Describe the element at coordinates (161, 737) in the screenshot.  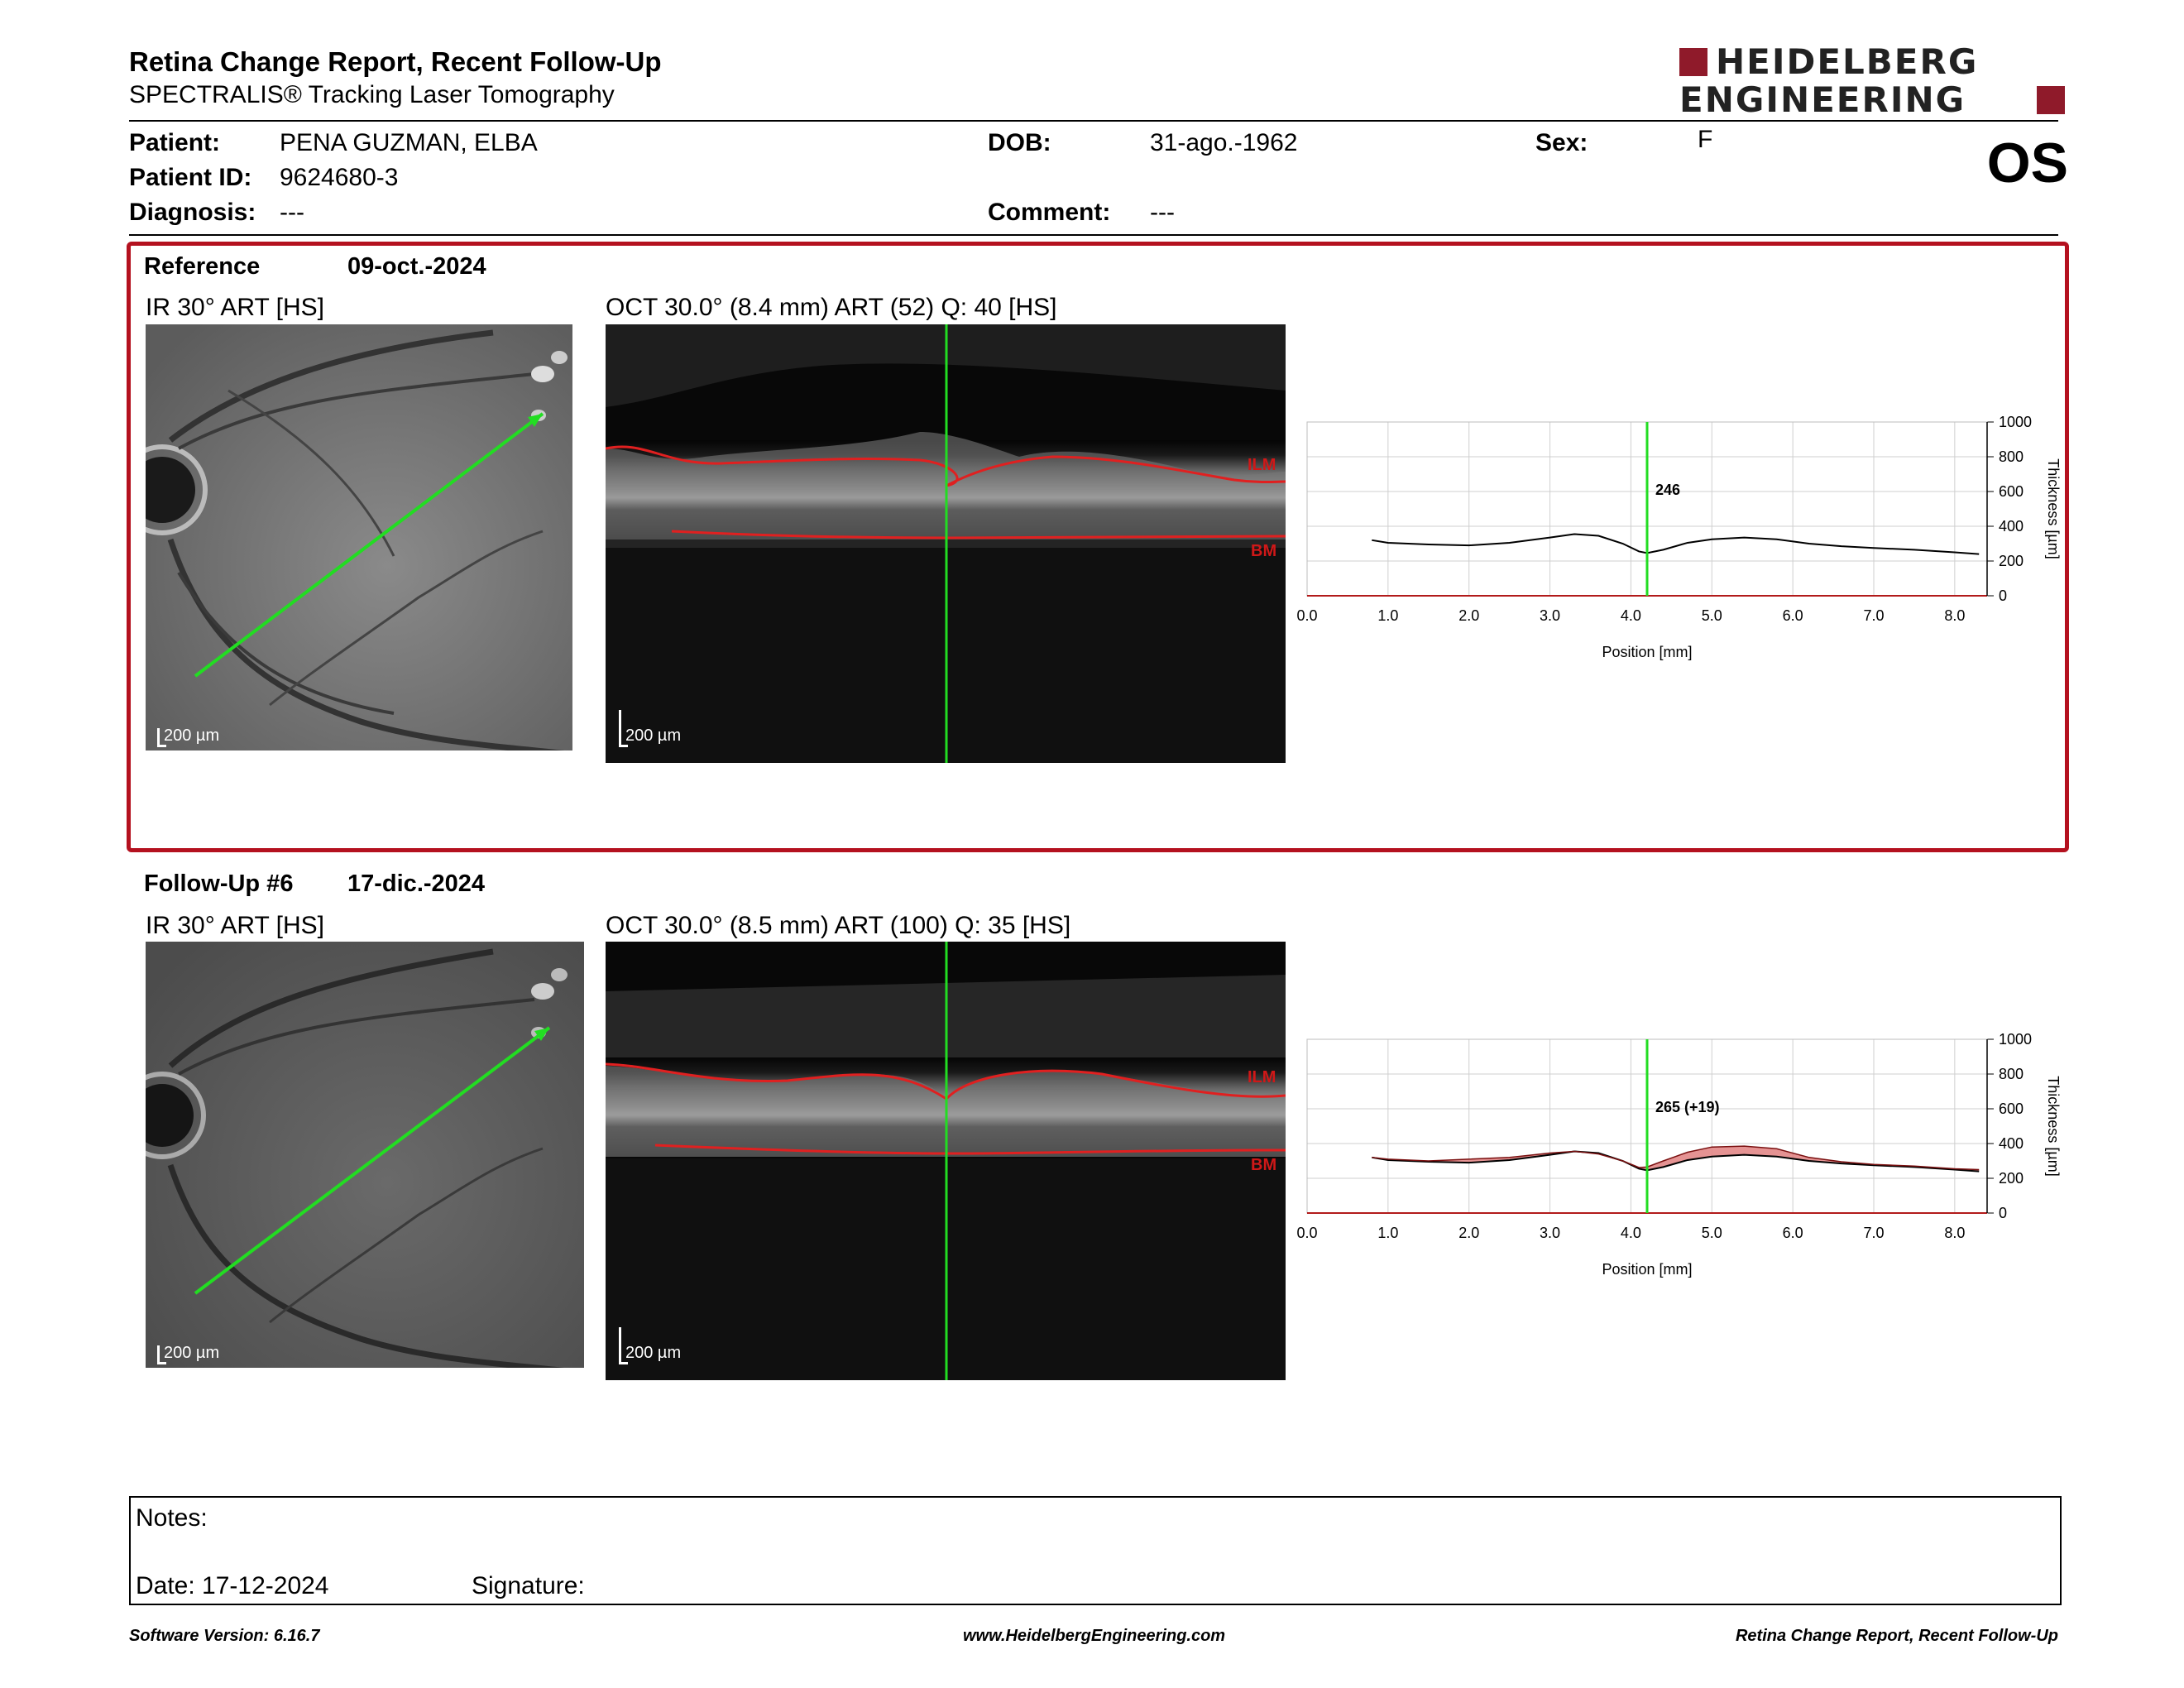
I see `reference-ir-scale-bar` at that location.